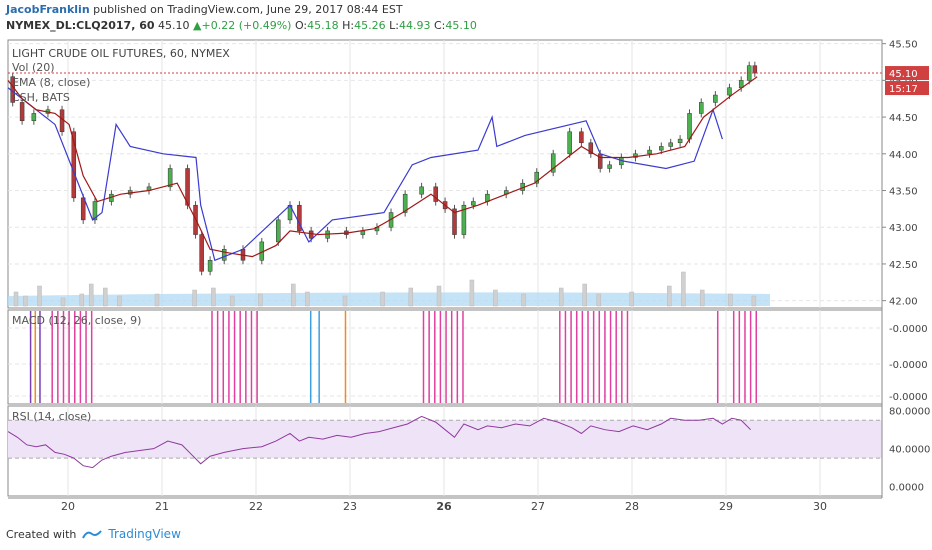  Describe the element at coordinates (908, 329) in the screenshot. I see `macd-tick-label: -0.0000` at that location.